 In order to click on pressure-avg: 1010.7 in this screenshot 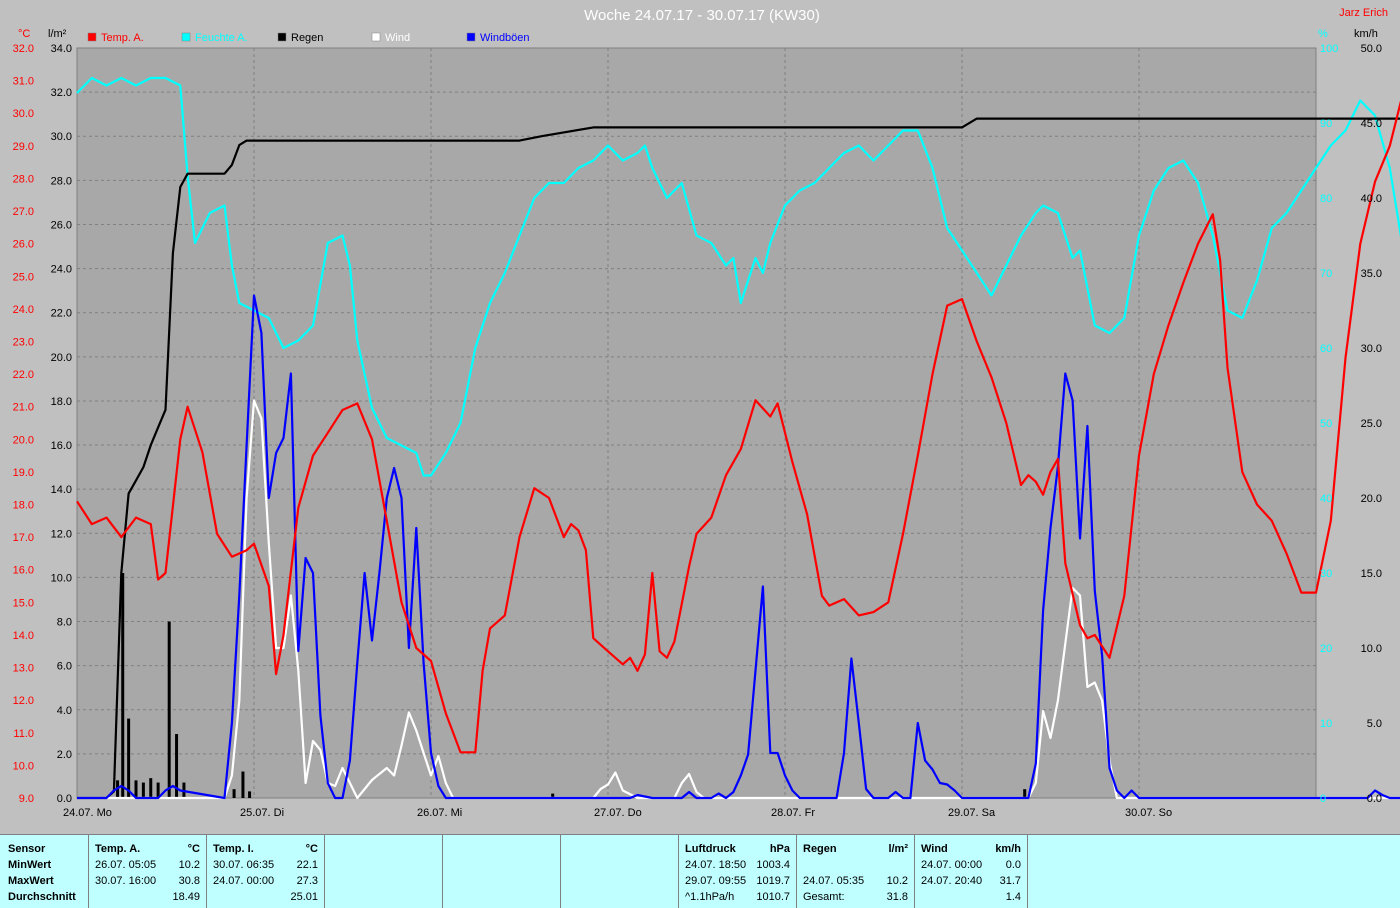, I will do `click(773, 897)`.